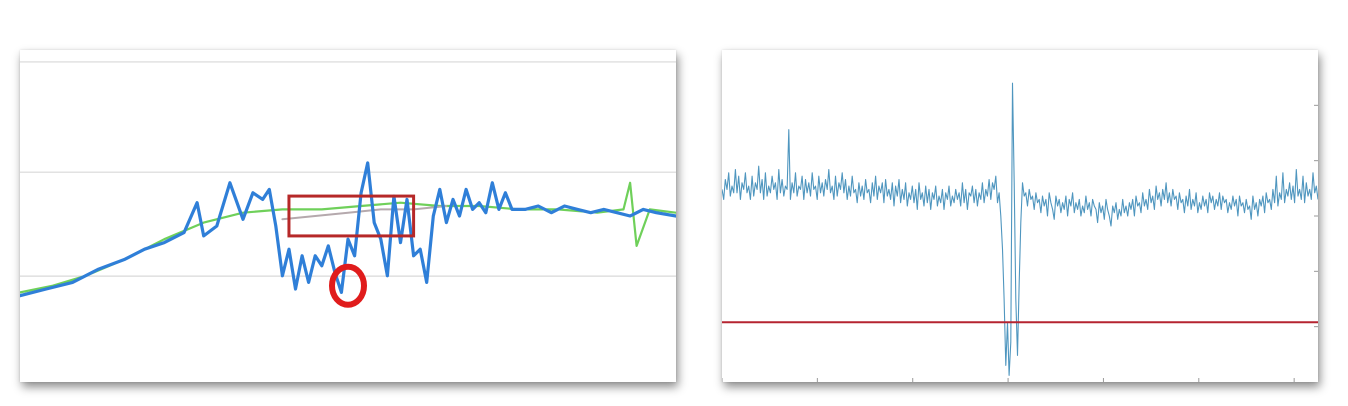  I want to click on highlight-rectangle, so click(351, 216).